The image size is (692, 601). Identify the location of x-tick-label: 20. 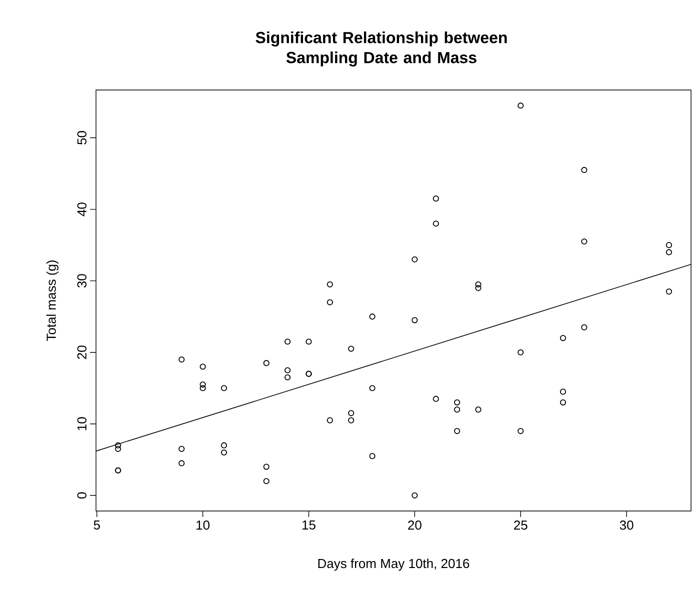
(415, 525).